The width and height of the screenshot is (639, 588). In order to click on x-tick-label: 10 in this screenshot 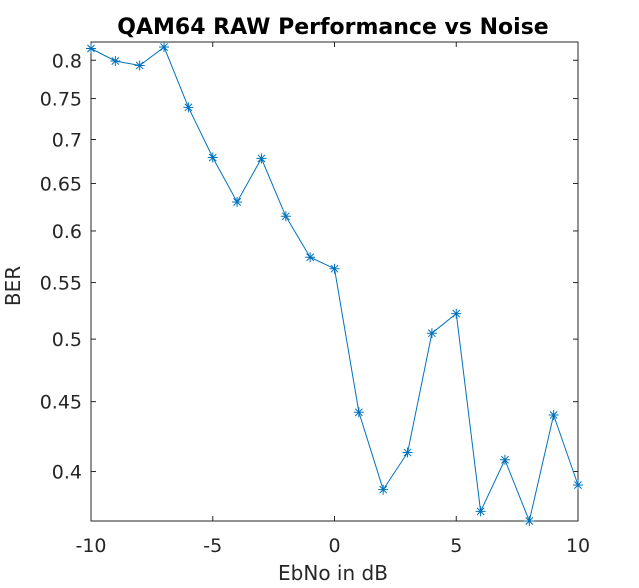, I will do `click(578, 546)`.